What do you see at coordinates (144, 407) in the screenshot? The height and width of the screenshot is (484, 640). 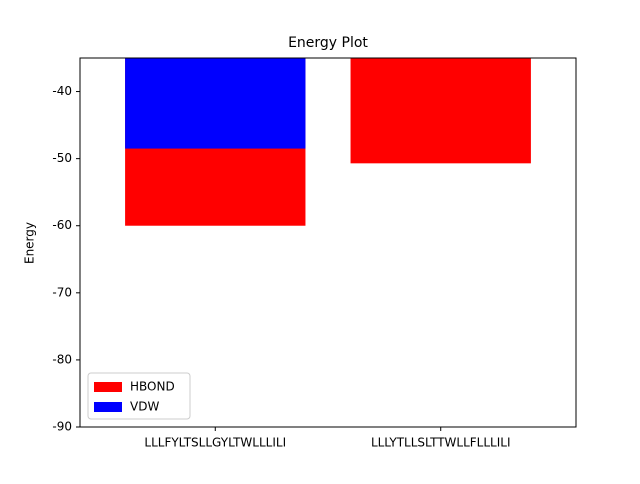 I see `legend-label: VDW` at bounding box center [144, 407].